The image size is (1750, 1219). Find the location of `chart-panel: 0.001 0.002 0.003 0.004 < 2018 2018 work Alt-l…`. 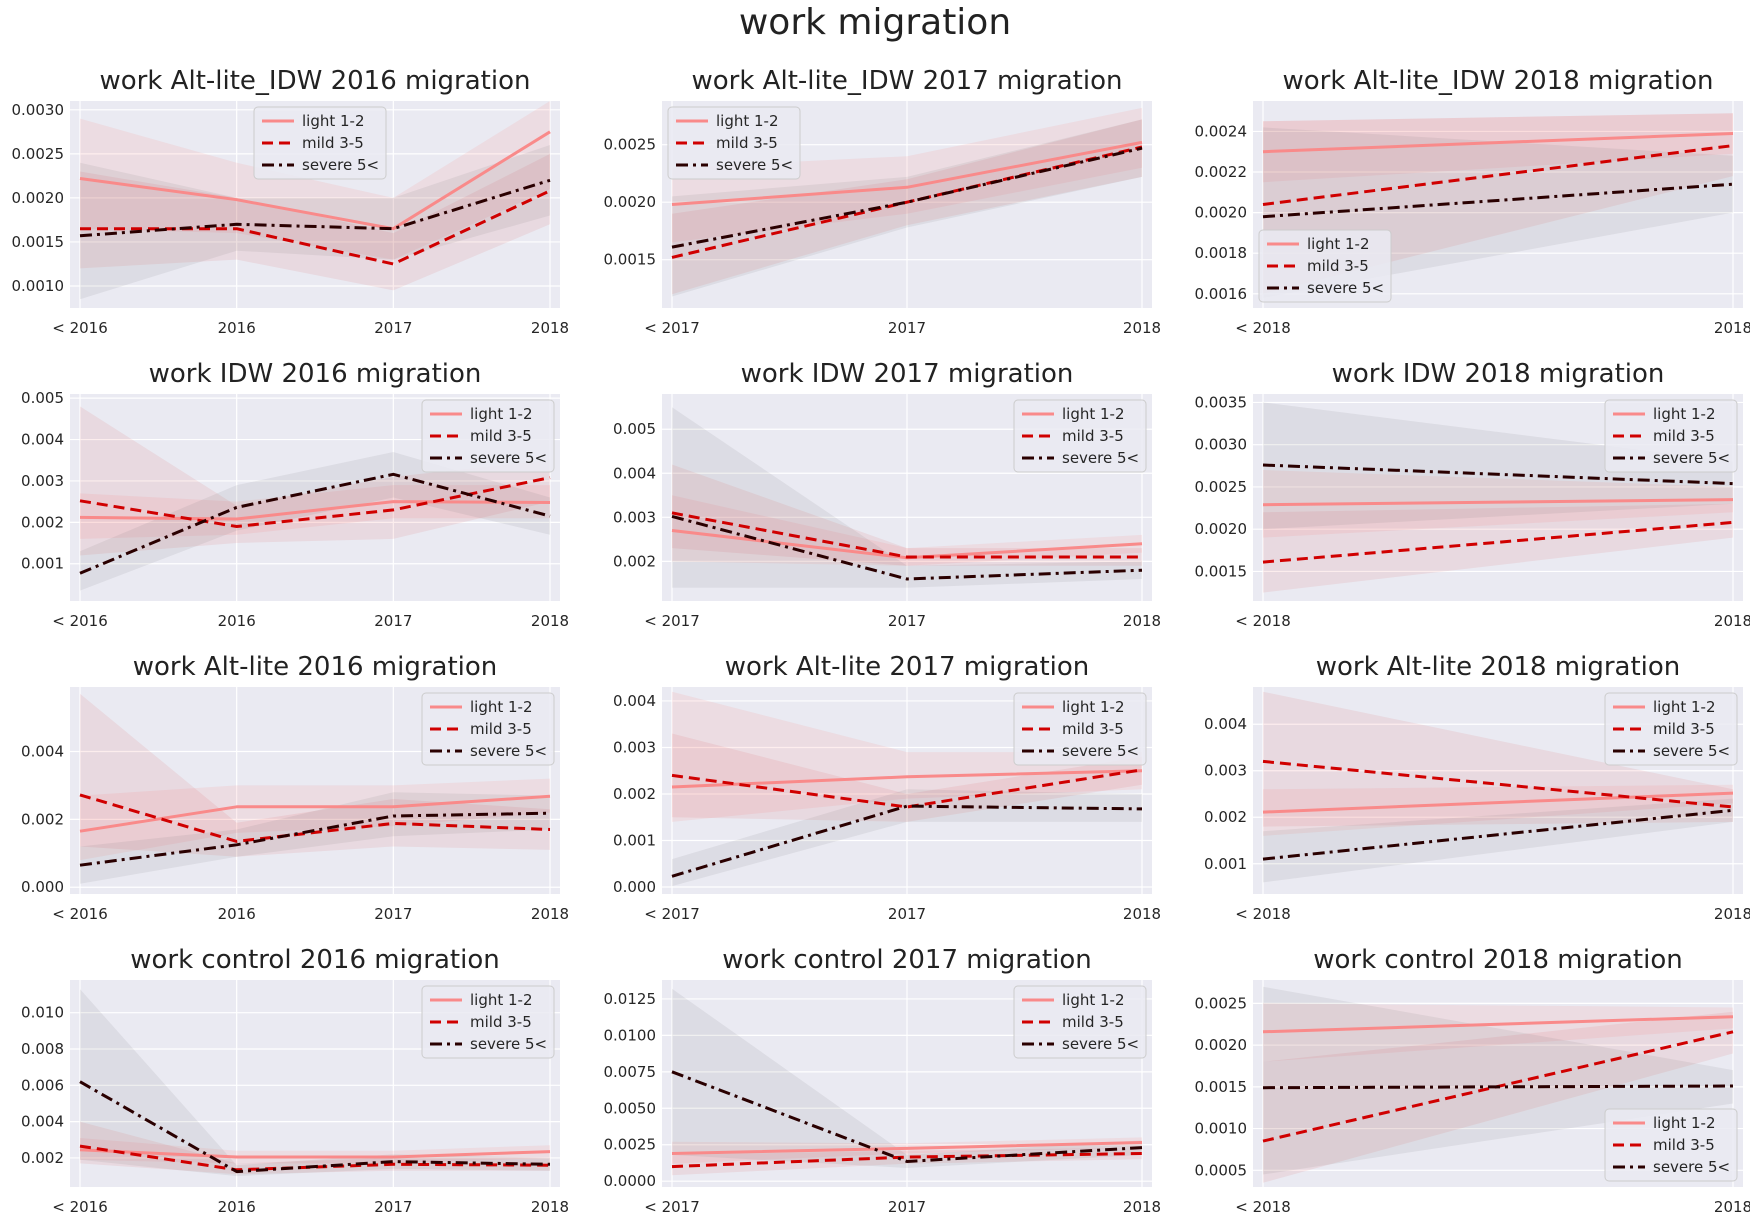

chart-panel: 0.001 0.002 0.003 0.004 < 2018 2018 work Alt-l… is located at coordinates (1477, 787).